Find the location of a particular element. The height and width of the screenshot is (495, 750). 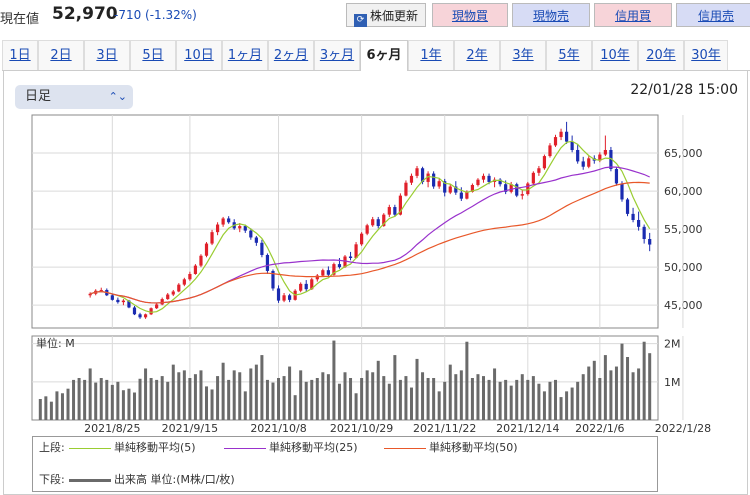

tab-7: 3ヶ月 is located at coordinates (337, 55).